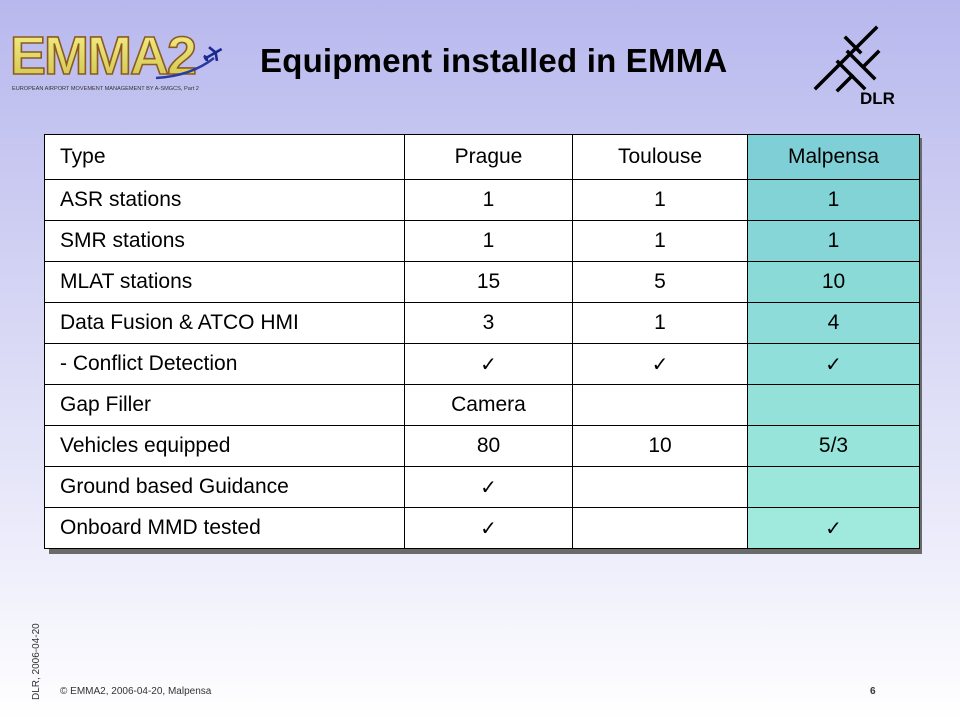  I want to click on svg-text: DLR, so click(877, 98).